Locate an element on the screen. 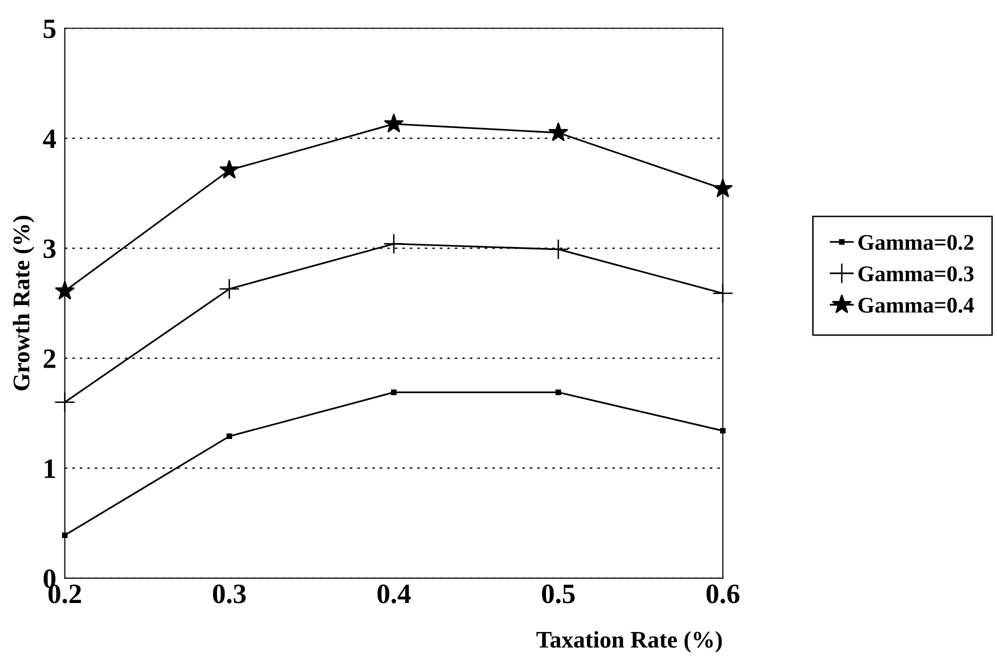  x-tick-label: 0.6 is located at coordinates (723, 594).